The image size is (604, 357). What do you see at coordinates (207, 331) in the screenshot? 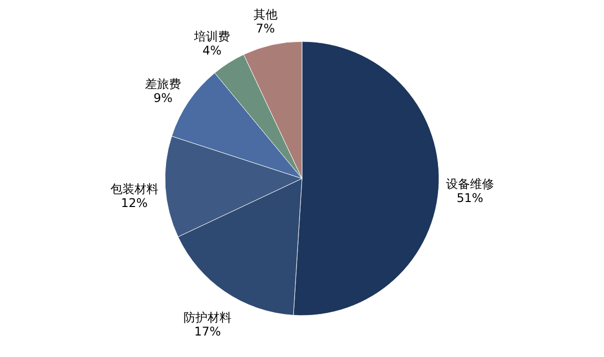
I see `data-label: 17%` at bounding box center [207, 331].